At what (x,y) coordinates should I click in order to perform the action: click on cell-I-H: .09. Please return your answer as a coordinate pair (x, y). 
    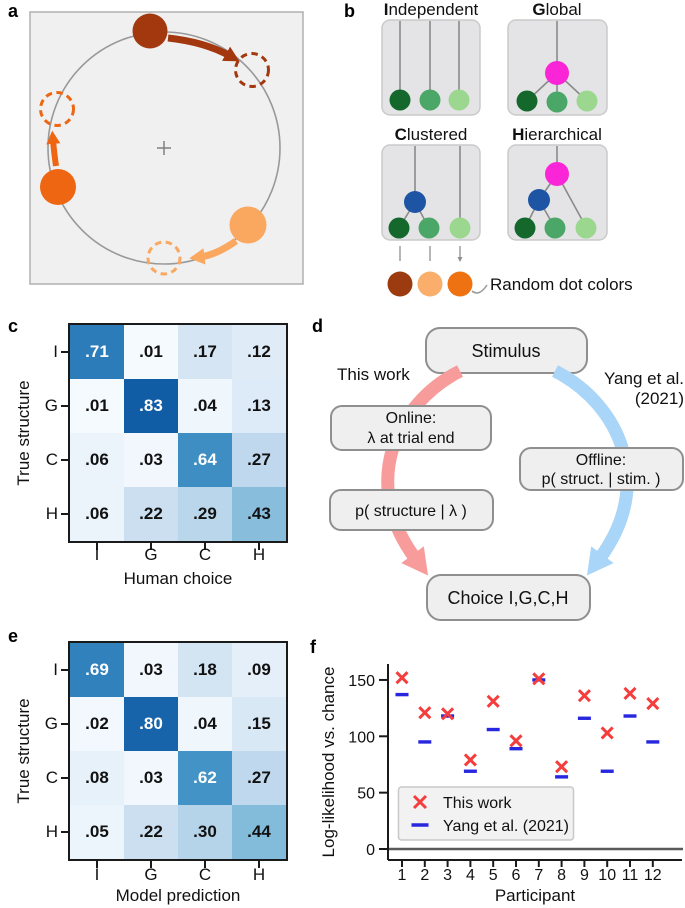
    Looking at the image, I should click on (259, 670).